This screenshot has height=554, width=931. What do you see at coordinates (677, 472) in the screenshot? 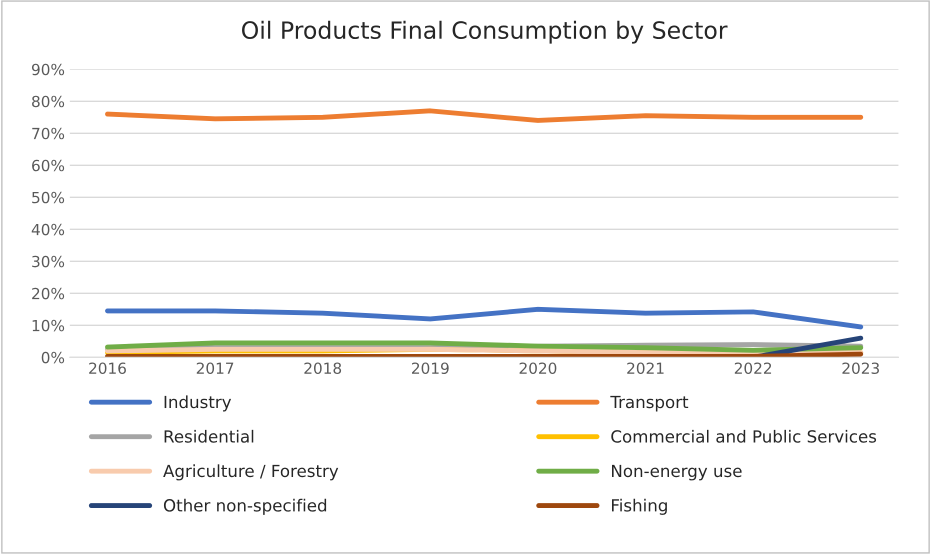
I see `legend-label: Non-energy use` at bounding box center [677, 472].